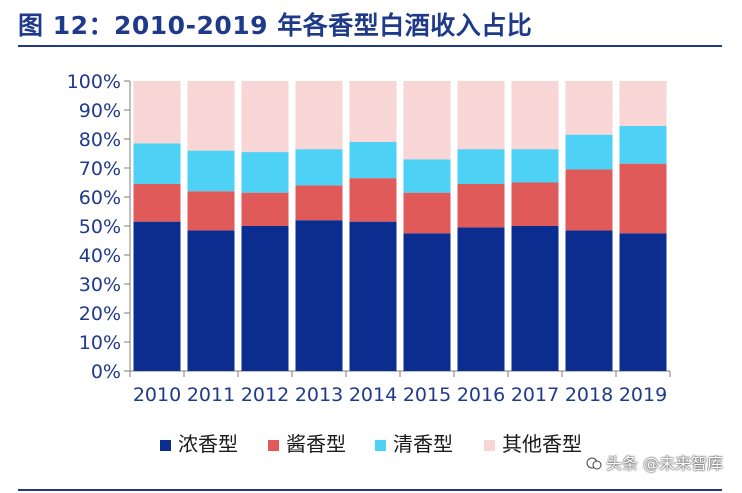  I want to click on y-tick-label: 40%, so click(100, 256).